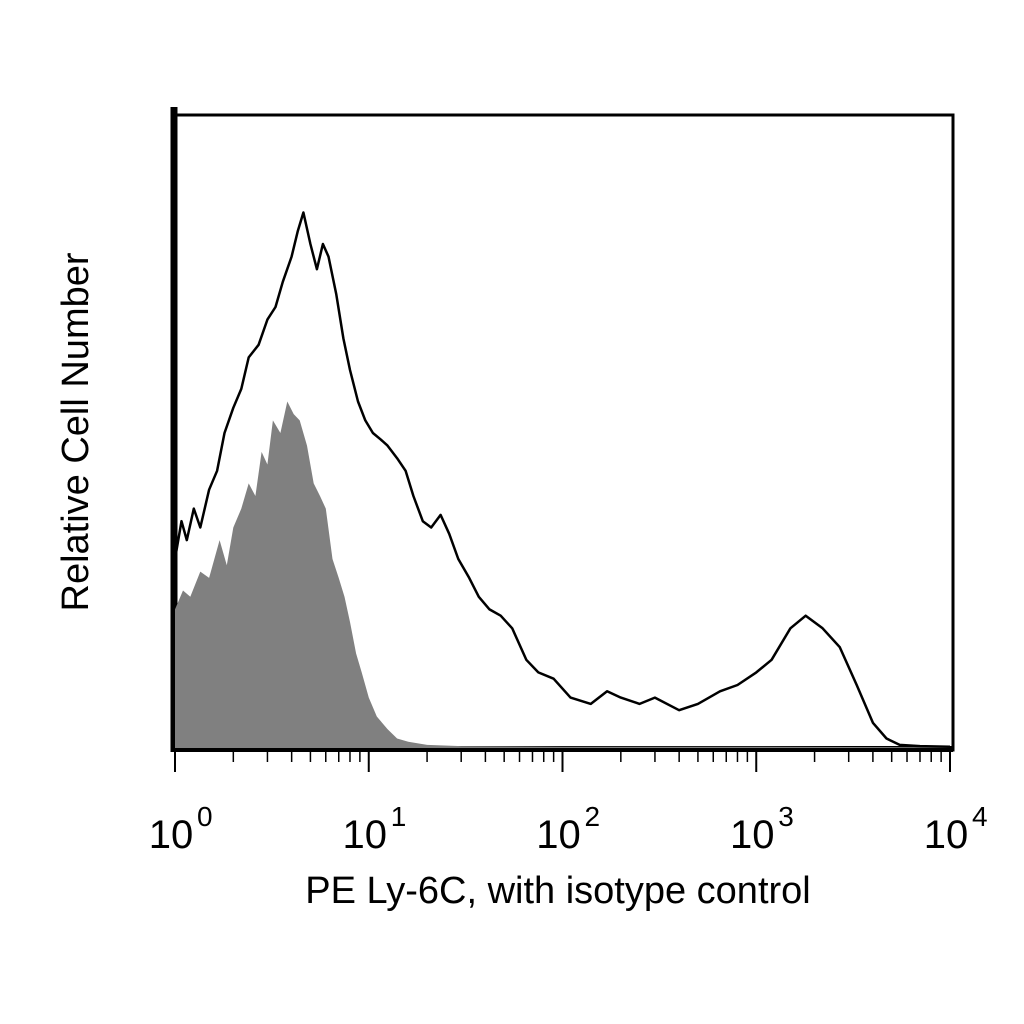 The height and width of the screenshot is (1024, 1024). What do you see at coordinates (593, 816) in the screenshot?
I see `x-tick-exponent: 2` at bounding box center [593, 816].